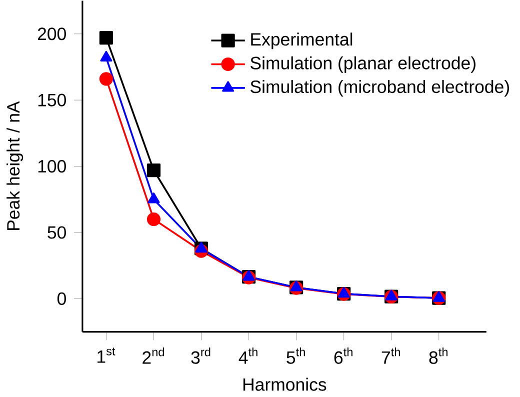 The height and width of the screenshot is (397, 520). What do you see at coordinates (301, 40) in the screenshot?
I see `legend-label: Experimental` at bounding box center [301, 40].